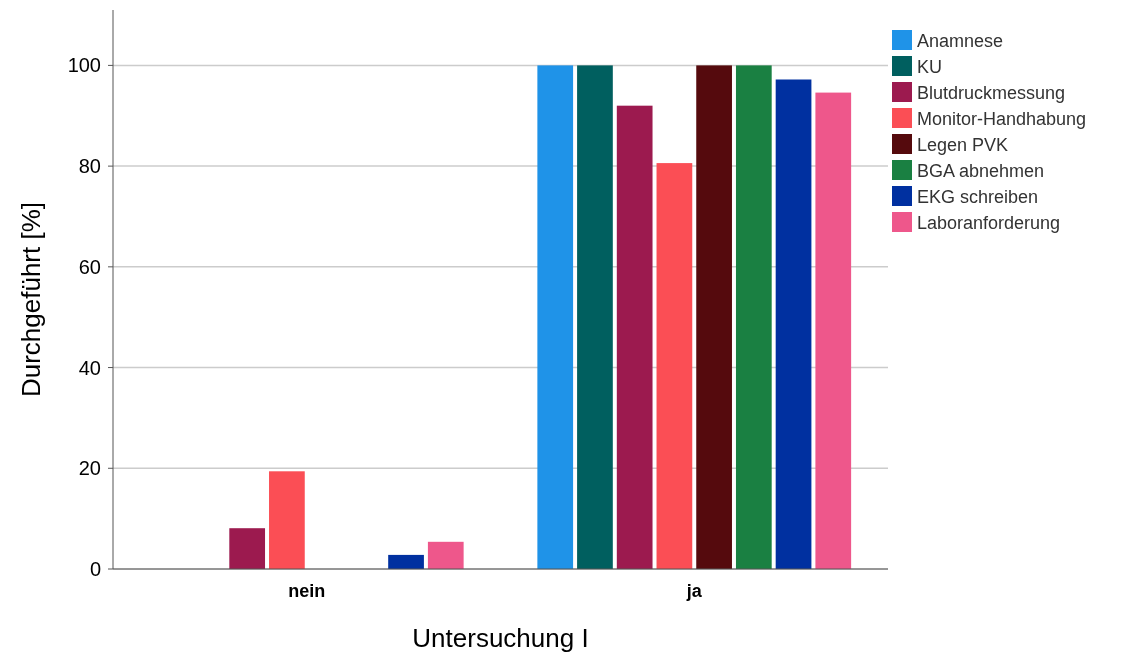 This screenshot has height=657, width=1127. What do you see at coordinates (89, 266) in the screenshot?
I see `y-tick-label: 60` at bounding box center [89, 266].